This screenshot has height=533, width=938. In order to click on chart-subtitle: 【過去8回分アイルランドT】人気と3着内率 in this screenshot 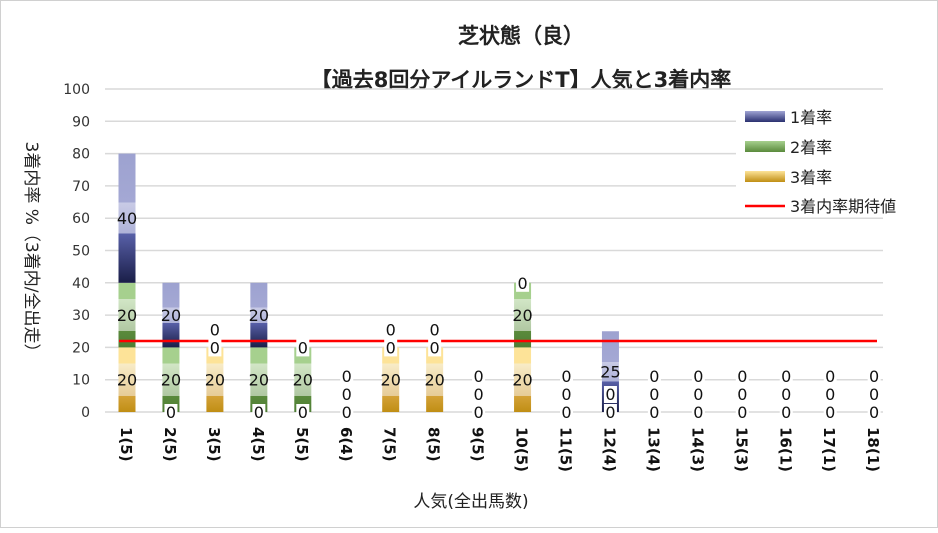, I will do `click(521, 80)`.